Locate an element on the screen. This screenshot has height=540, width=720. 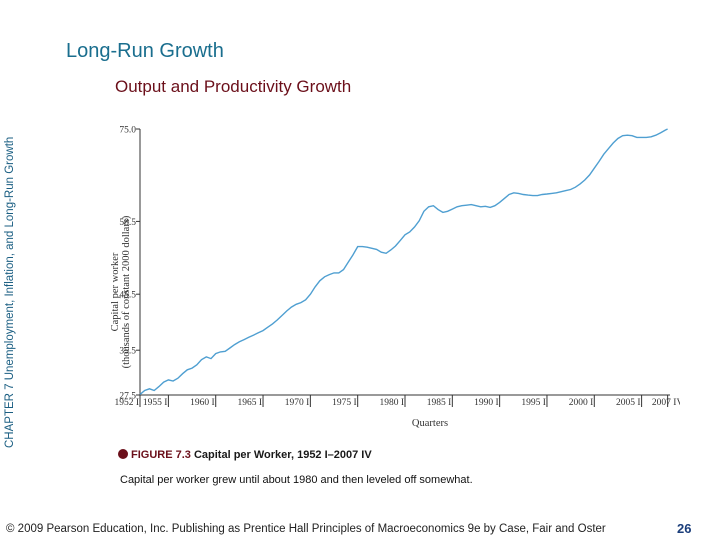
y-tick-label: 75.0 is located at coordinates (127, 131).